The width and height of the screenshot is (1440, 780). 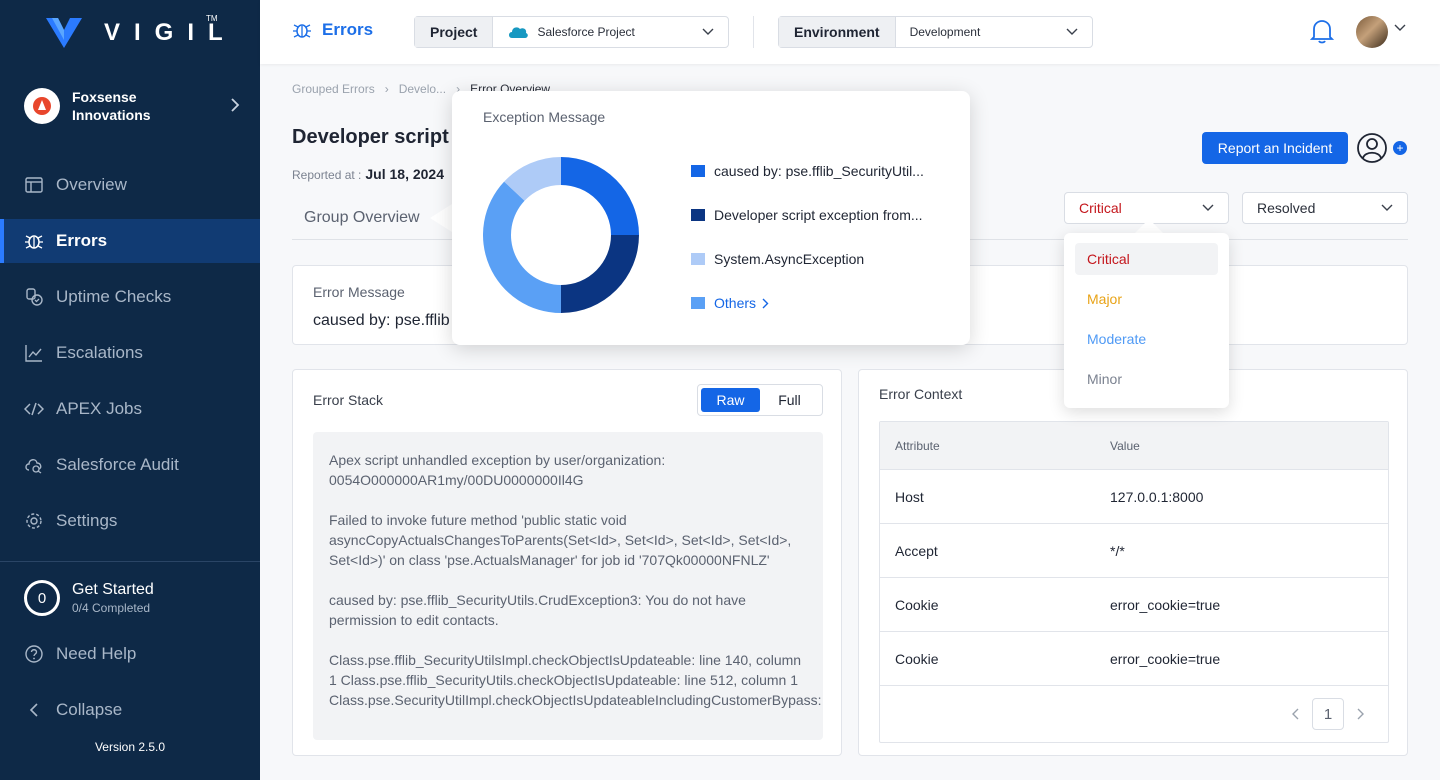 I want to click on project-select: Project Salesforce Project, so click(x=571, y=32).